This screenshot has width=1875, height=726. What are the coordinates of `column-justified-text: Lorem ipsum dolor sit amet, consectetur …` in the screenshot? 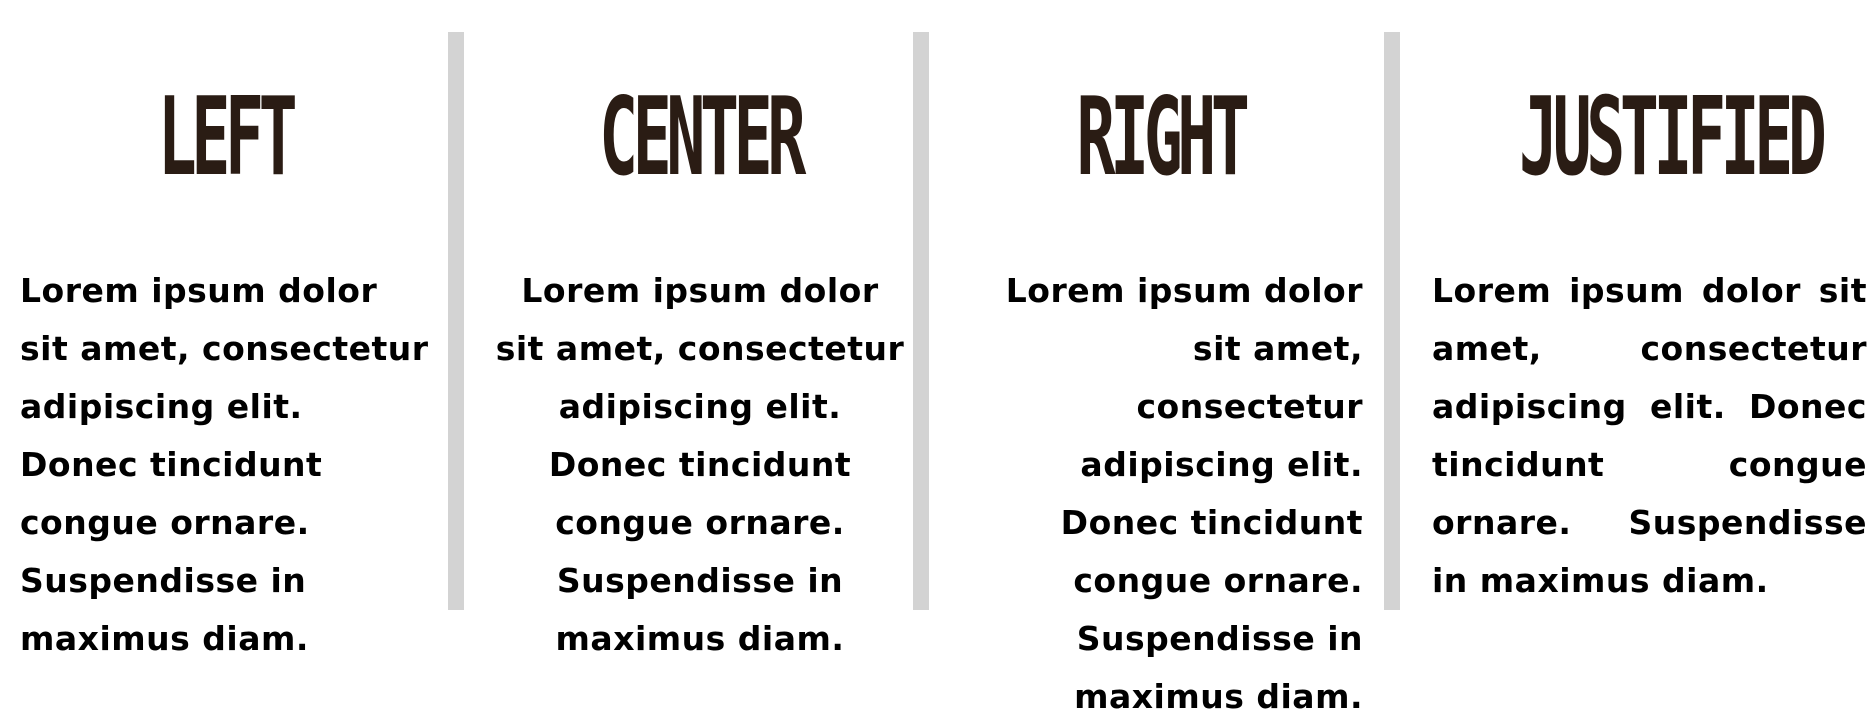 It's located at (1649, 435).